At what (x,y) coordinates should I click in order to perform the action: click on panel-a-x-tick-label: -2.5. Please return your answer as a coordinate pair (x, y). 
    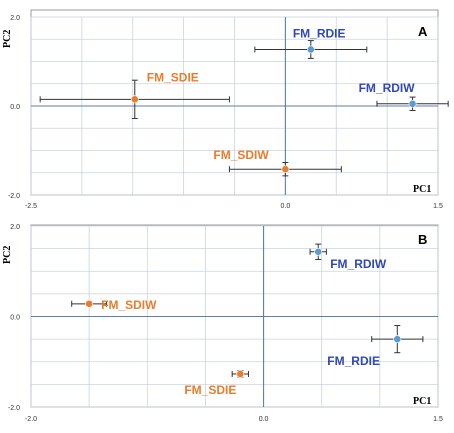
    Looking at the image, I should click on (31, 206).